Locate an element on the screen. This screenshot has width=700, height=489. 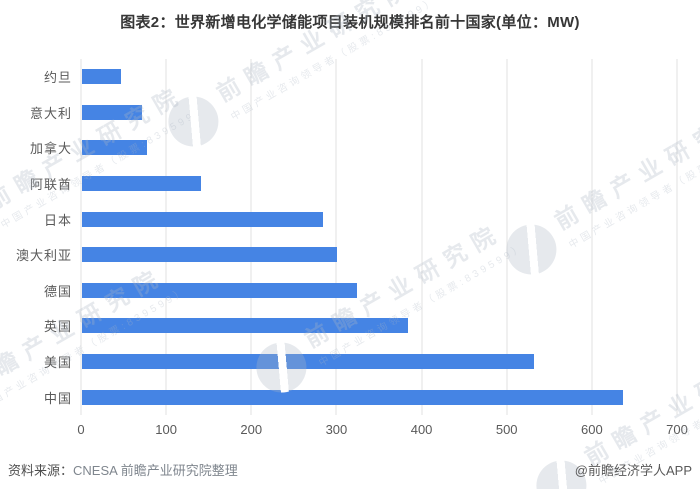
x-tick-label: 300 is located at coordinates (336, 429).